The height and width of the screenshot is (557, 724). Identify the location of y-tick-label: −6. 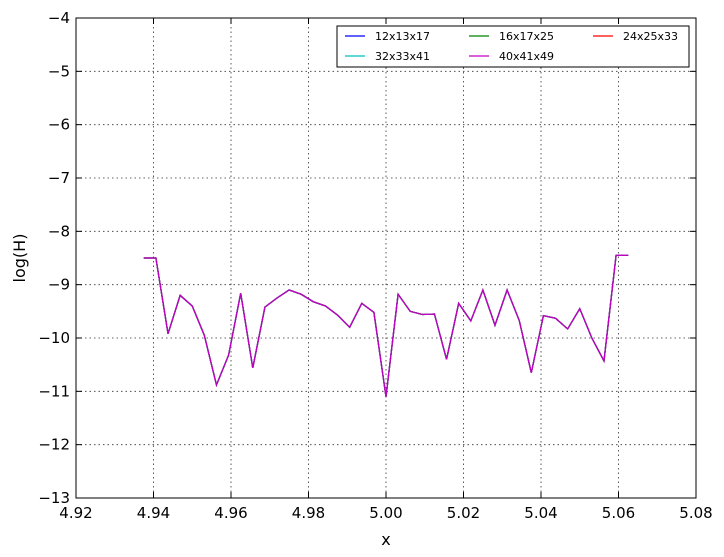
(59, 125).